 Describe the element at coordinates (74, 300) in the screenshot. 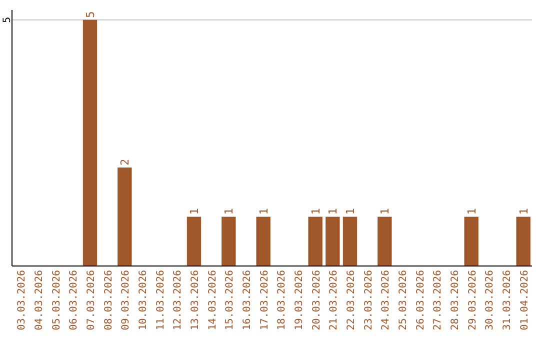

I see `x-tick-label: 06.03.2026` at that location.